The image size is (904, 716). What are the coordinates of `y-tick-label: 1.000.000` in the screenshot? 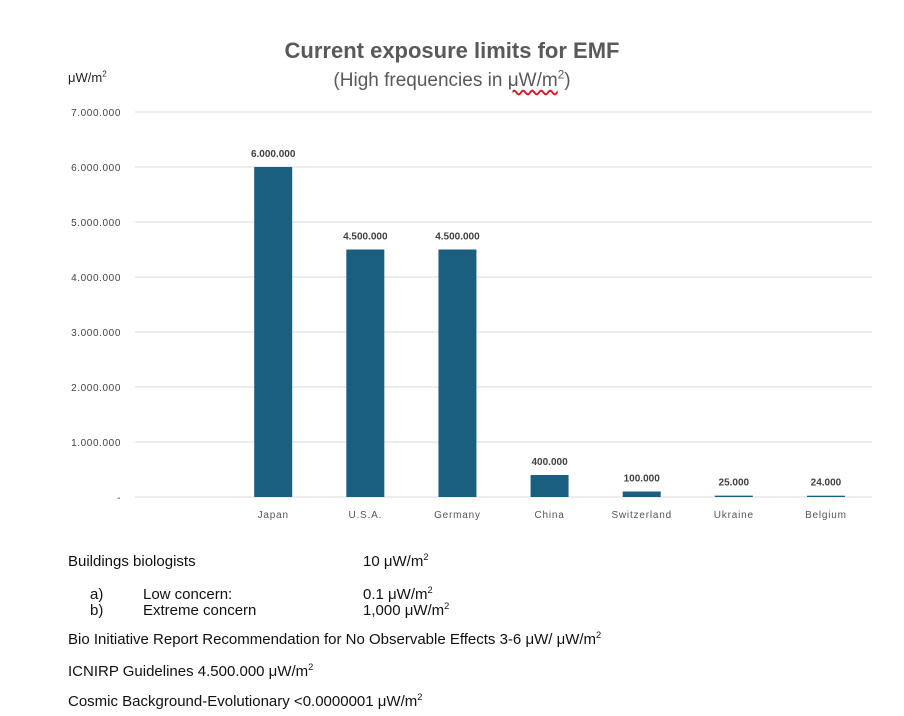 It's located at (96, 443).